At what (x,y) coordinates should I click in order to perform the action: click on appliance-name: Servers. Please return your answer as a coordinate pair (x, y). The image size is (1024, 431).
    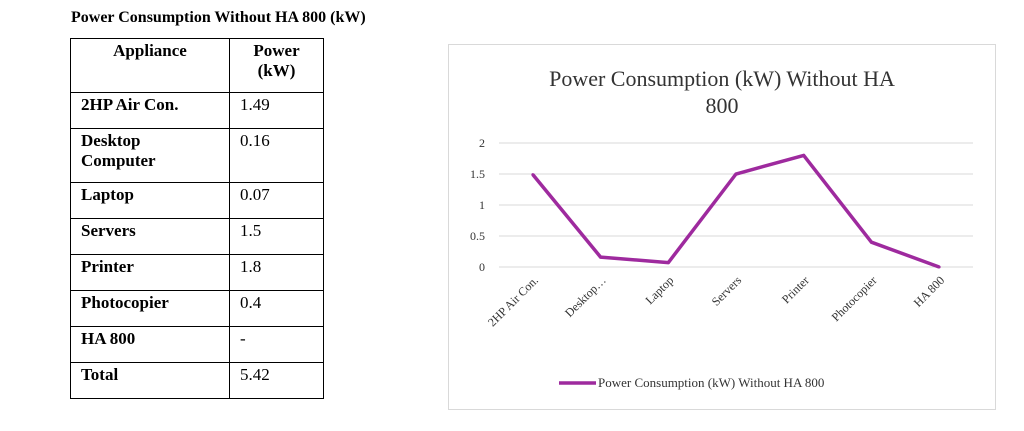
    Looking at the image, I should click on (150, 236).